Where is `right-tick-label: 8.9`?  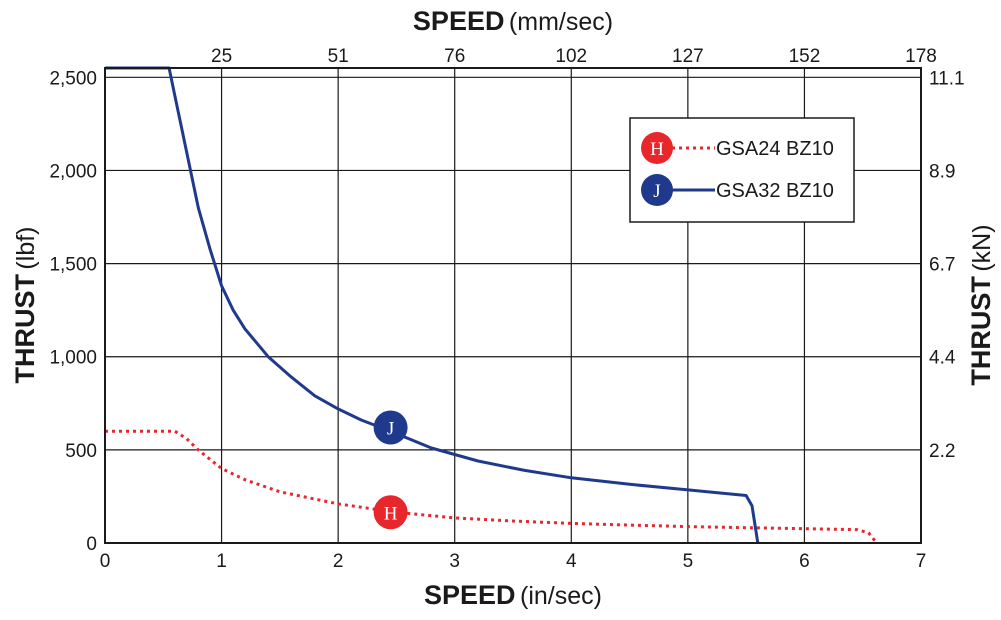 right-tick-label: 8.9 is located at coordinates (942, 171).